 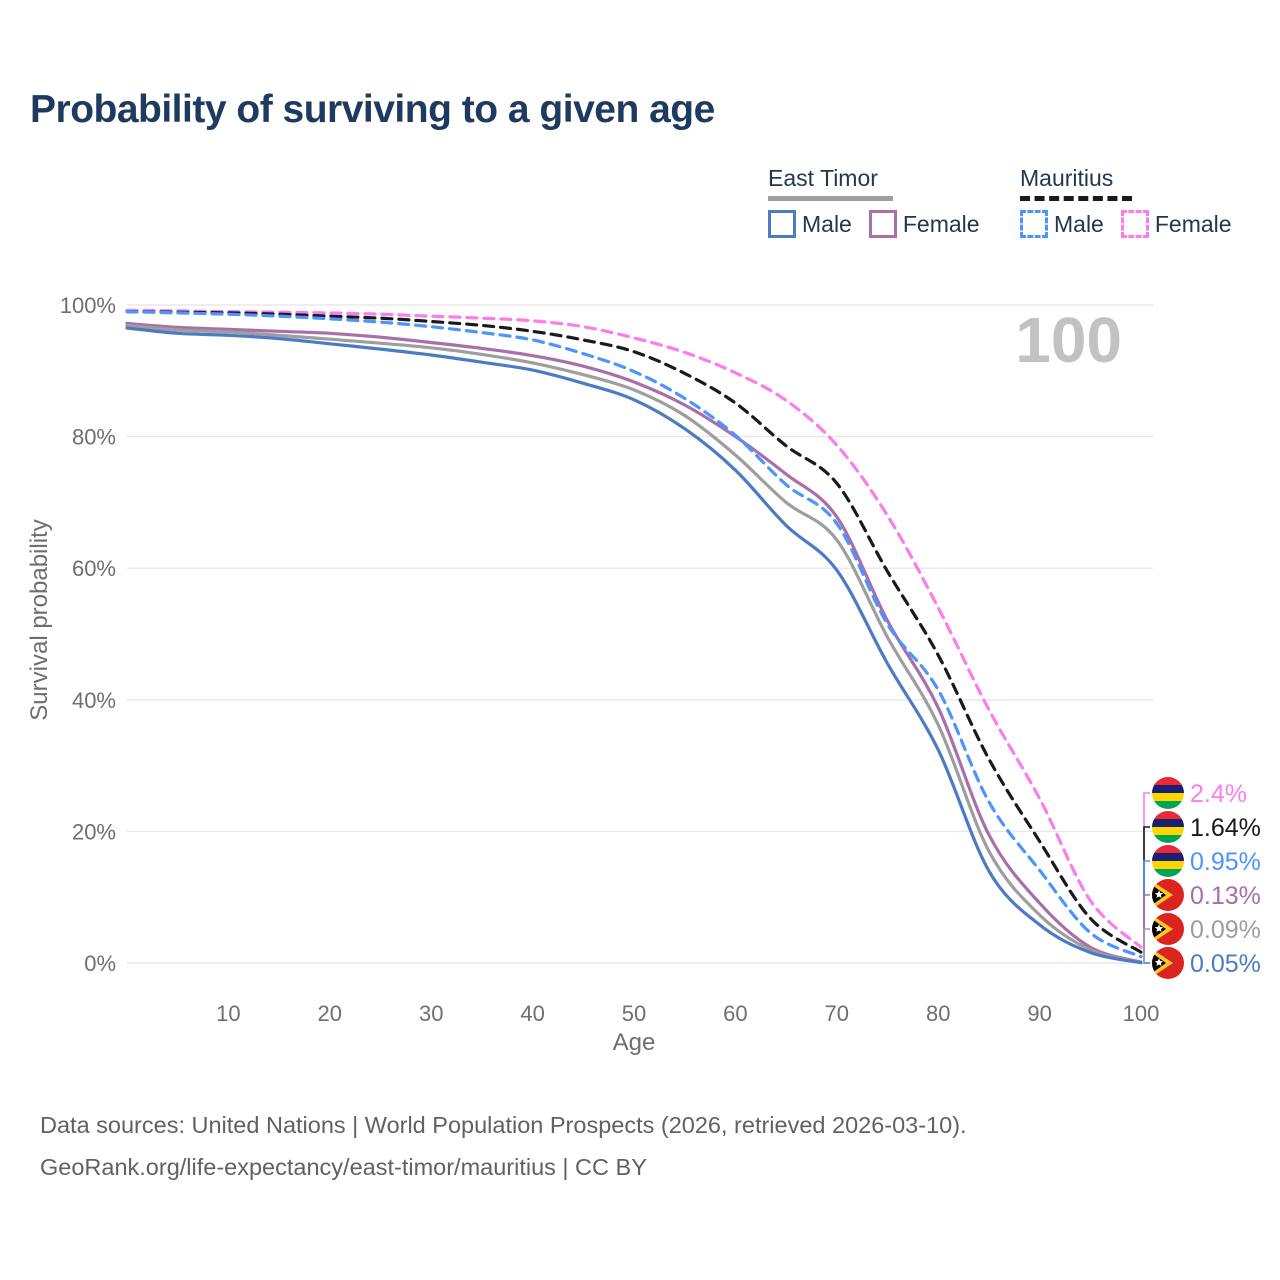 I want to click on y-tick-label-0: 0%, so click(x=100, y=963).